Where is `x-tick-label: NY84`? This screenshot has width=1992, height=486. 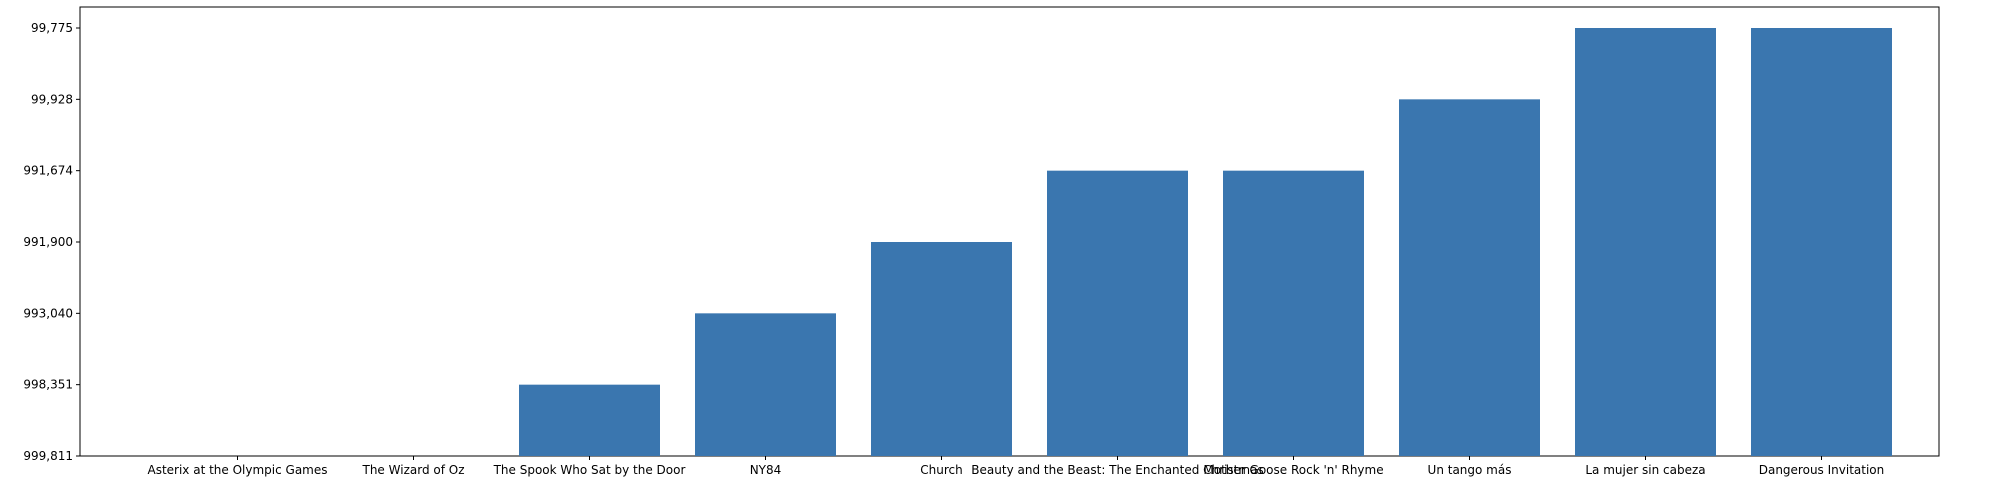 x-tick-label: NY84 is located at coordinates (766, 470).